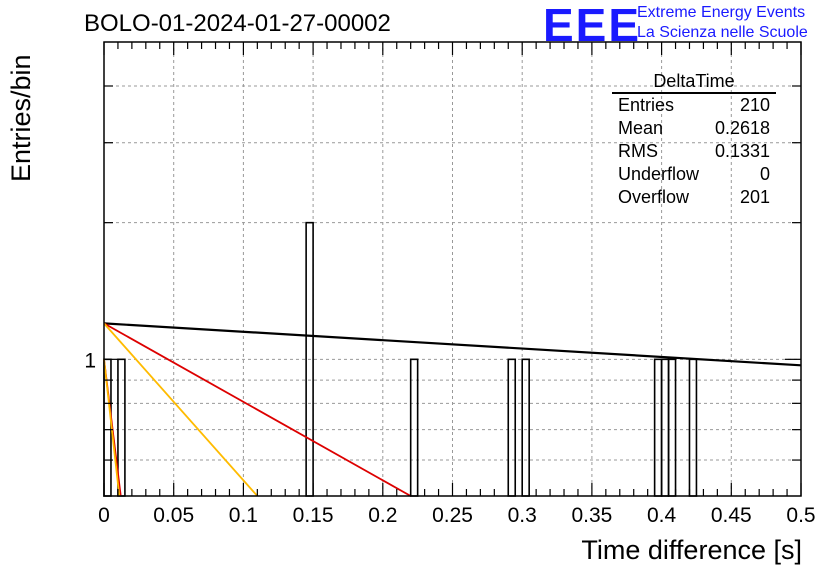  I want to click on x-axis-label: Time difference [s], so click(691, 550).